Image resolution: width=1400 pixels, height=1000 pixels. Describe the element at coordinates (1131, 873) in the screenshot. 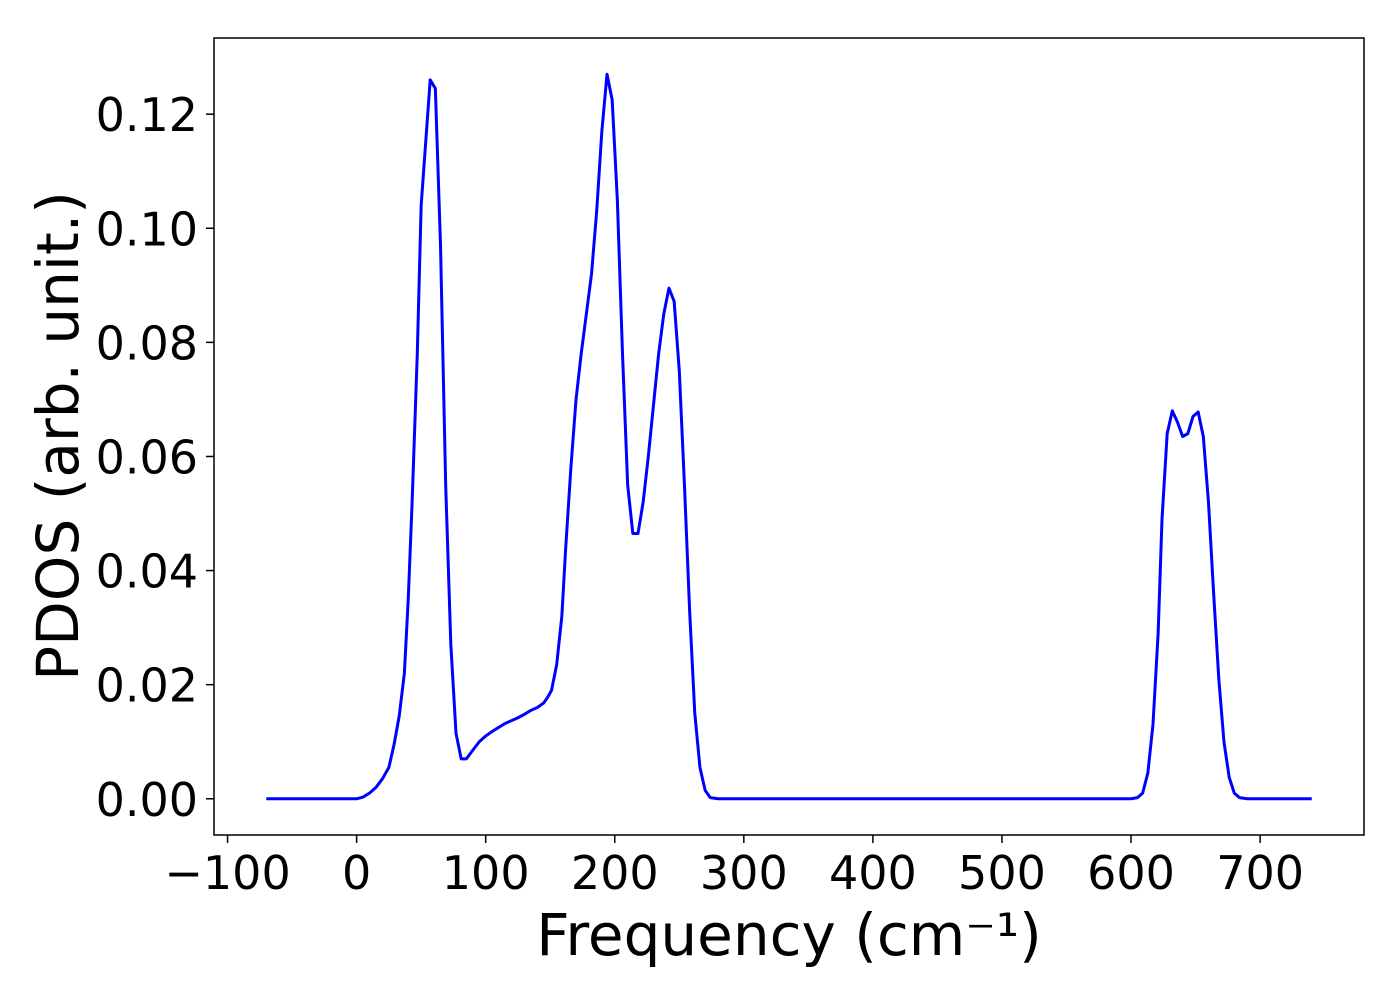

I see `x-tick-label: 600` at that location.